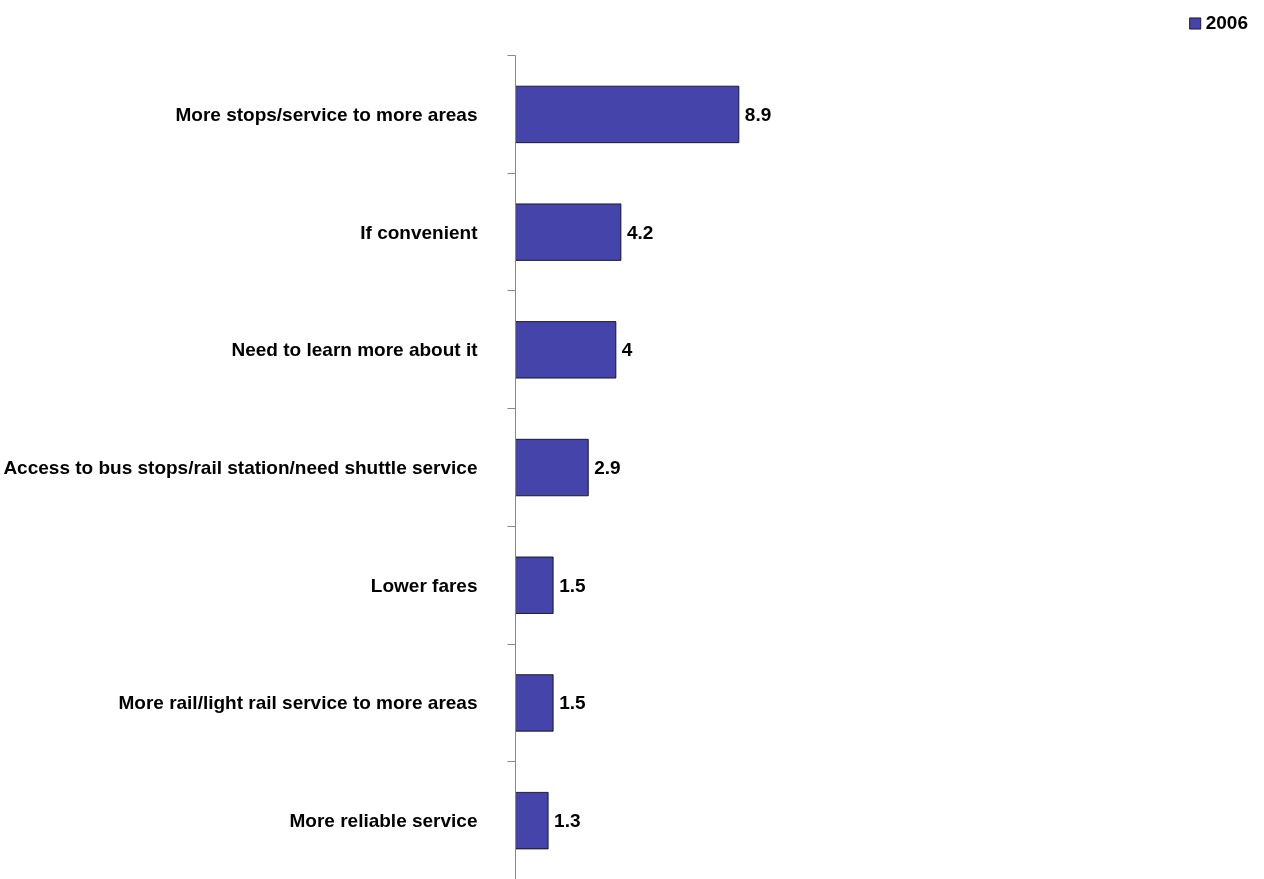 This screenshot has width=1264, height=879. Describe the element at coordinates (607, 468) in the screenshot. I see `data-label: 2.9` at that location.